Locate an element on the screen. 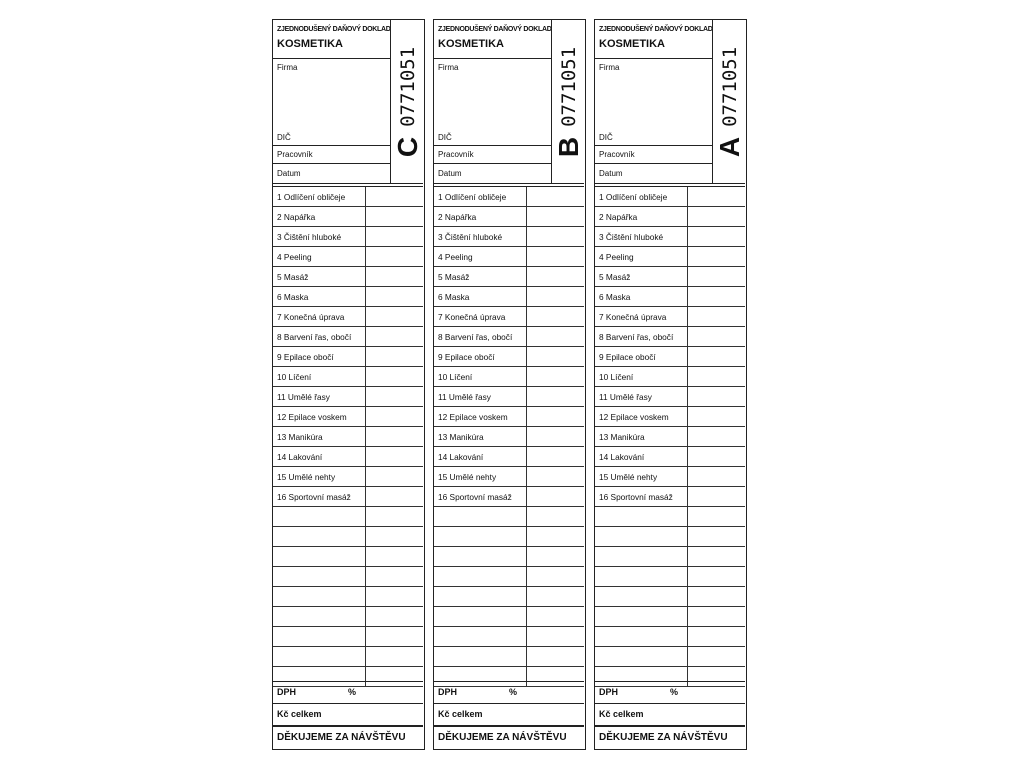 The image size is (1024, 768). service-row: 14 Lakování is located at coordinates (670, 457).